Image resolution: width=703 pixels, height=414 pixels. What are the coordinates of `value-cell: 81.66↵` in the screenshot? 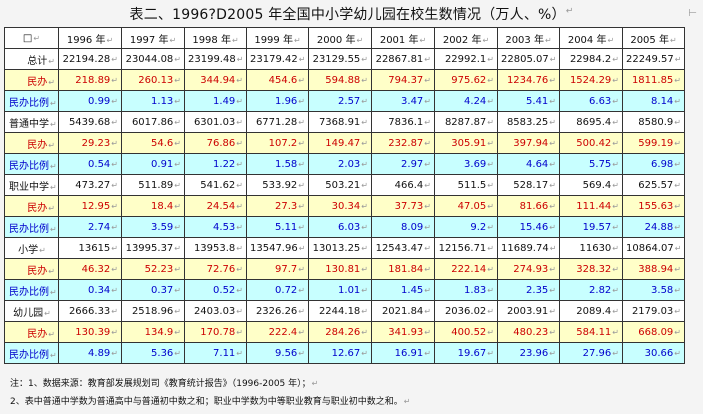 It's located at (528, 206).